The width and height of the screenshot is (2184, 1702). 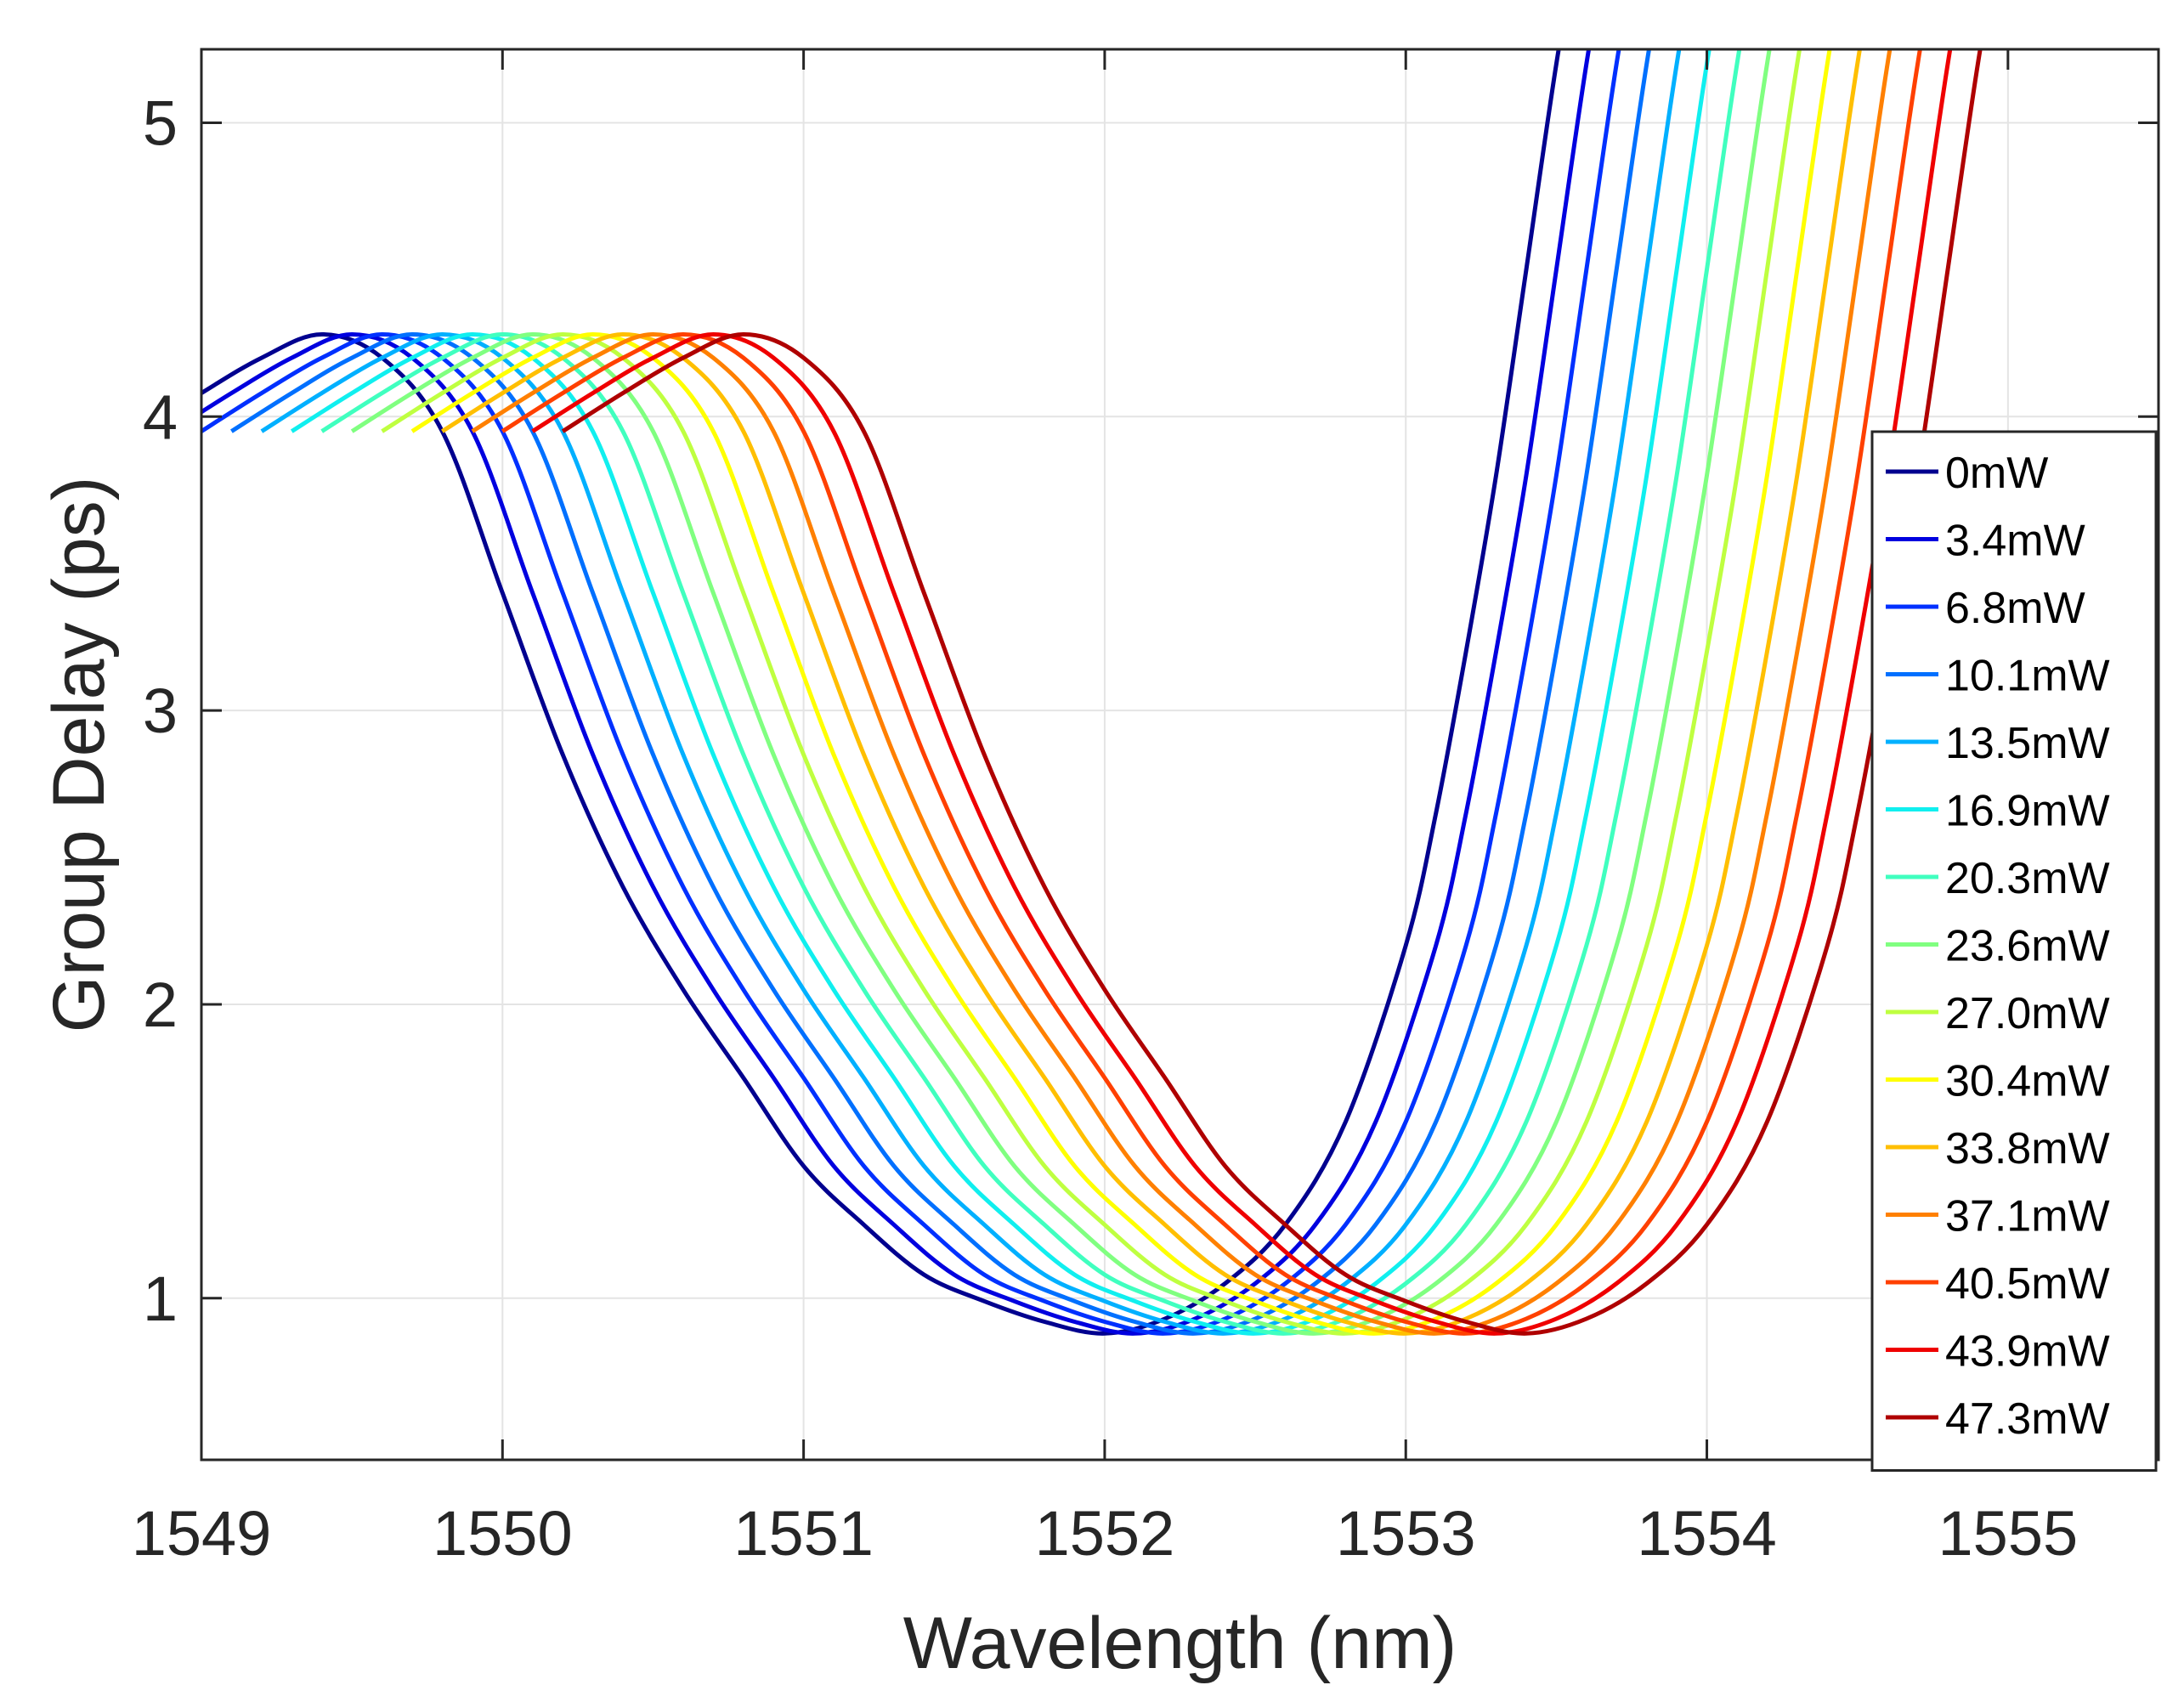 What do you see at coordinates (2027, 744) in the screenshot?
I see `legend-label: 13.5mW` at bounding box center [2027, 744].